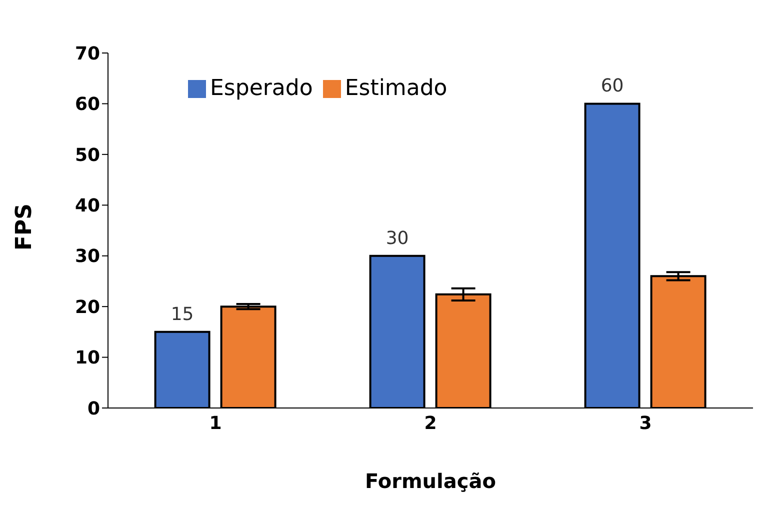 Image resolution: width=772 pixels, height=508 pixels. I want to click on legend-label: Esperado, so click(261, 88).